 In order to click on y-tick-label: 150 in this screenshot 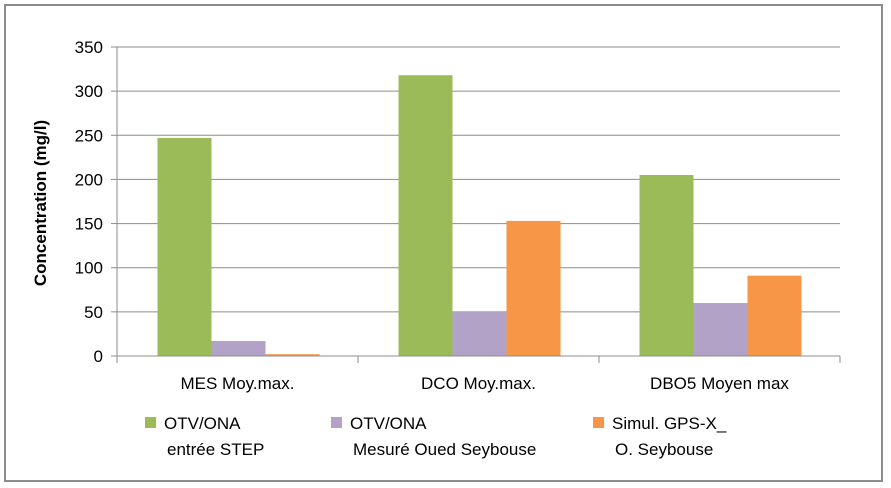, I will do `click(89, 224)`.